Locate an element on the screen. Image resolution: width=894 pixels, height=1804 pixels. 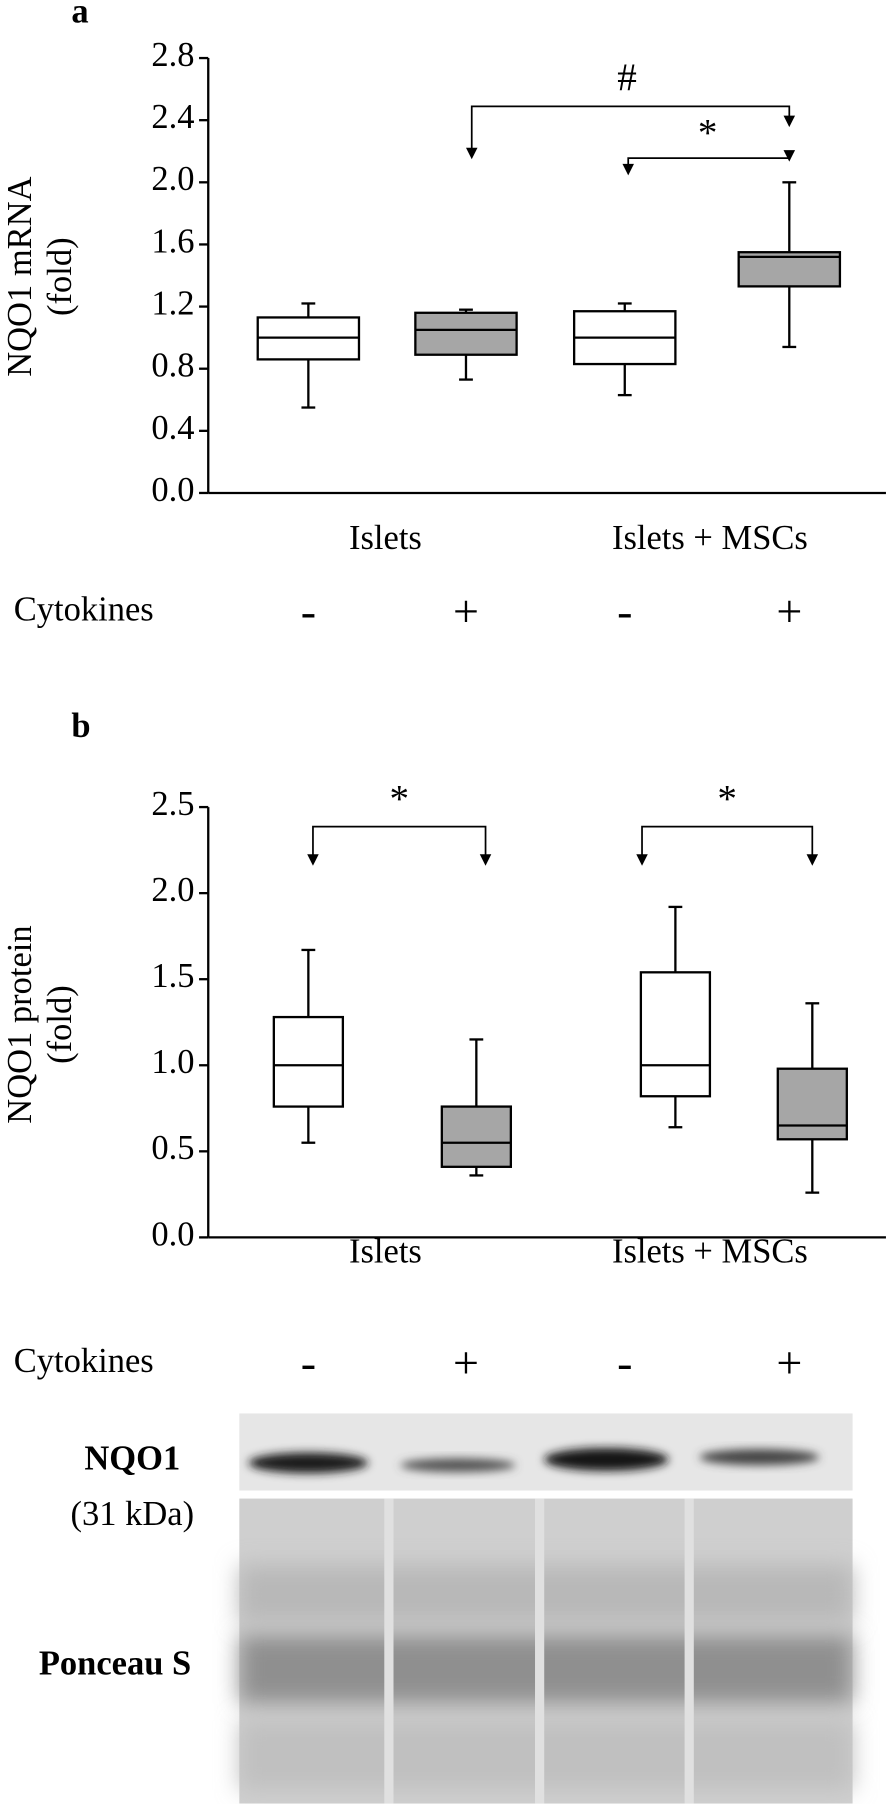
y-tick-label: 1.6 is located at coordinates (172, 241).